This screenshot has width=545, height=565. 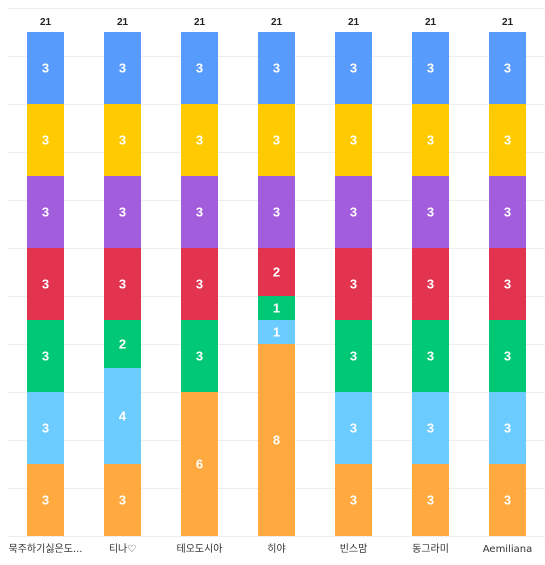 What do you see at coordinates (508, 549) in the screenshot?
I see `category-tick-label-6: Aemiliana` at bounding box center [508, 549].